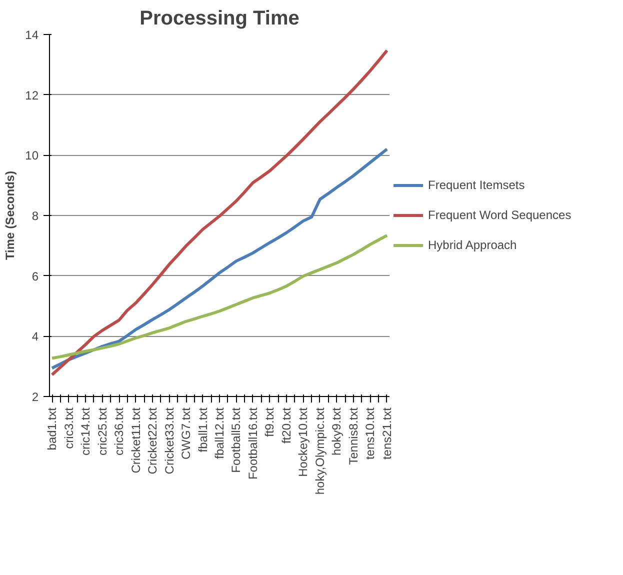 The image size is (623, 575). Describe the element at coordinates (353, 435) in the screenshot. I see `x-tick-label: Tennis8.txt` at that location.